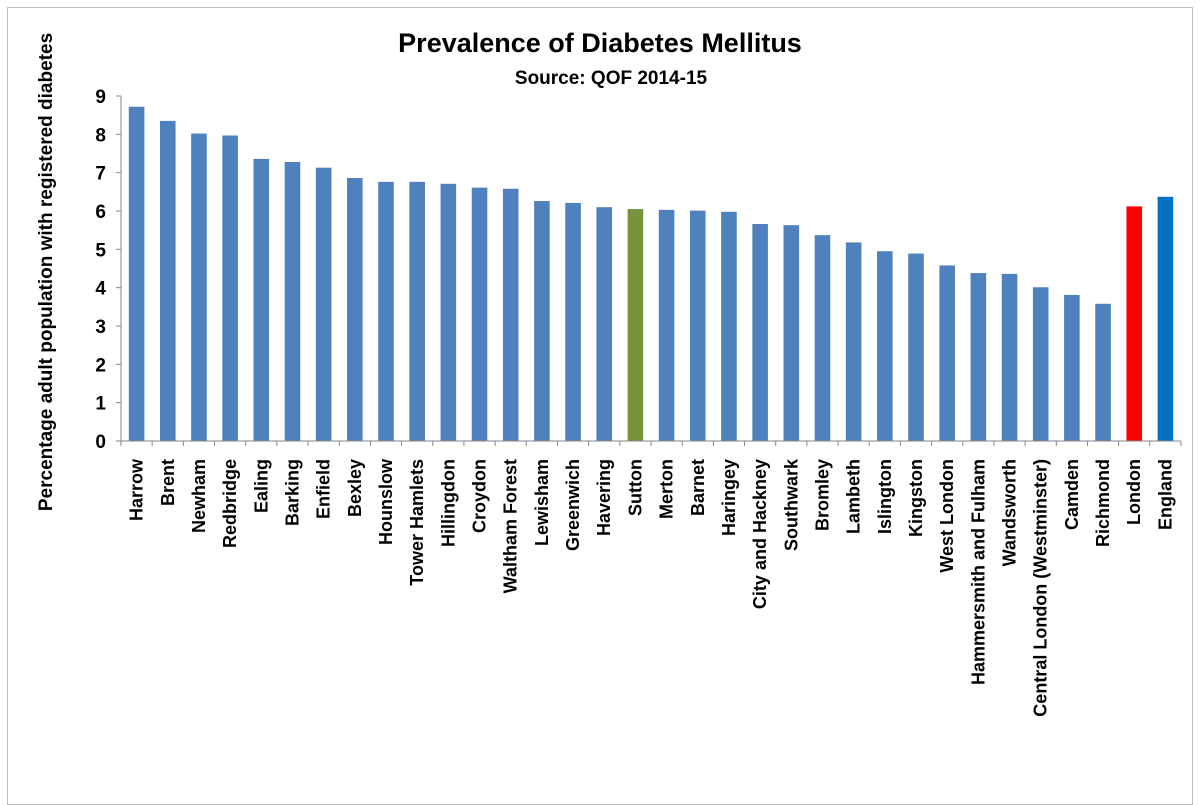  What do you see at coordinates (635, 487) in the screenshot?
I see `x-tick-label: Sutton` at bounding box center [635, 487].